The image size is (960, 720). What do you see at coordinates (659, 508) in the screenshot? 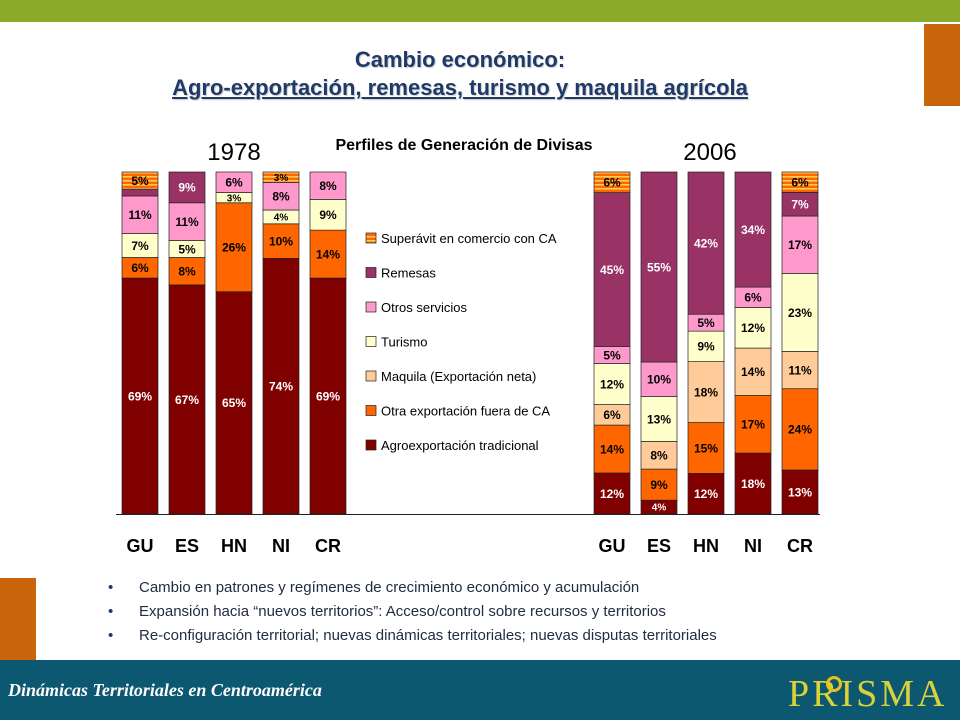
I see `data-label: 4%` at bounding box center [659, 508].